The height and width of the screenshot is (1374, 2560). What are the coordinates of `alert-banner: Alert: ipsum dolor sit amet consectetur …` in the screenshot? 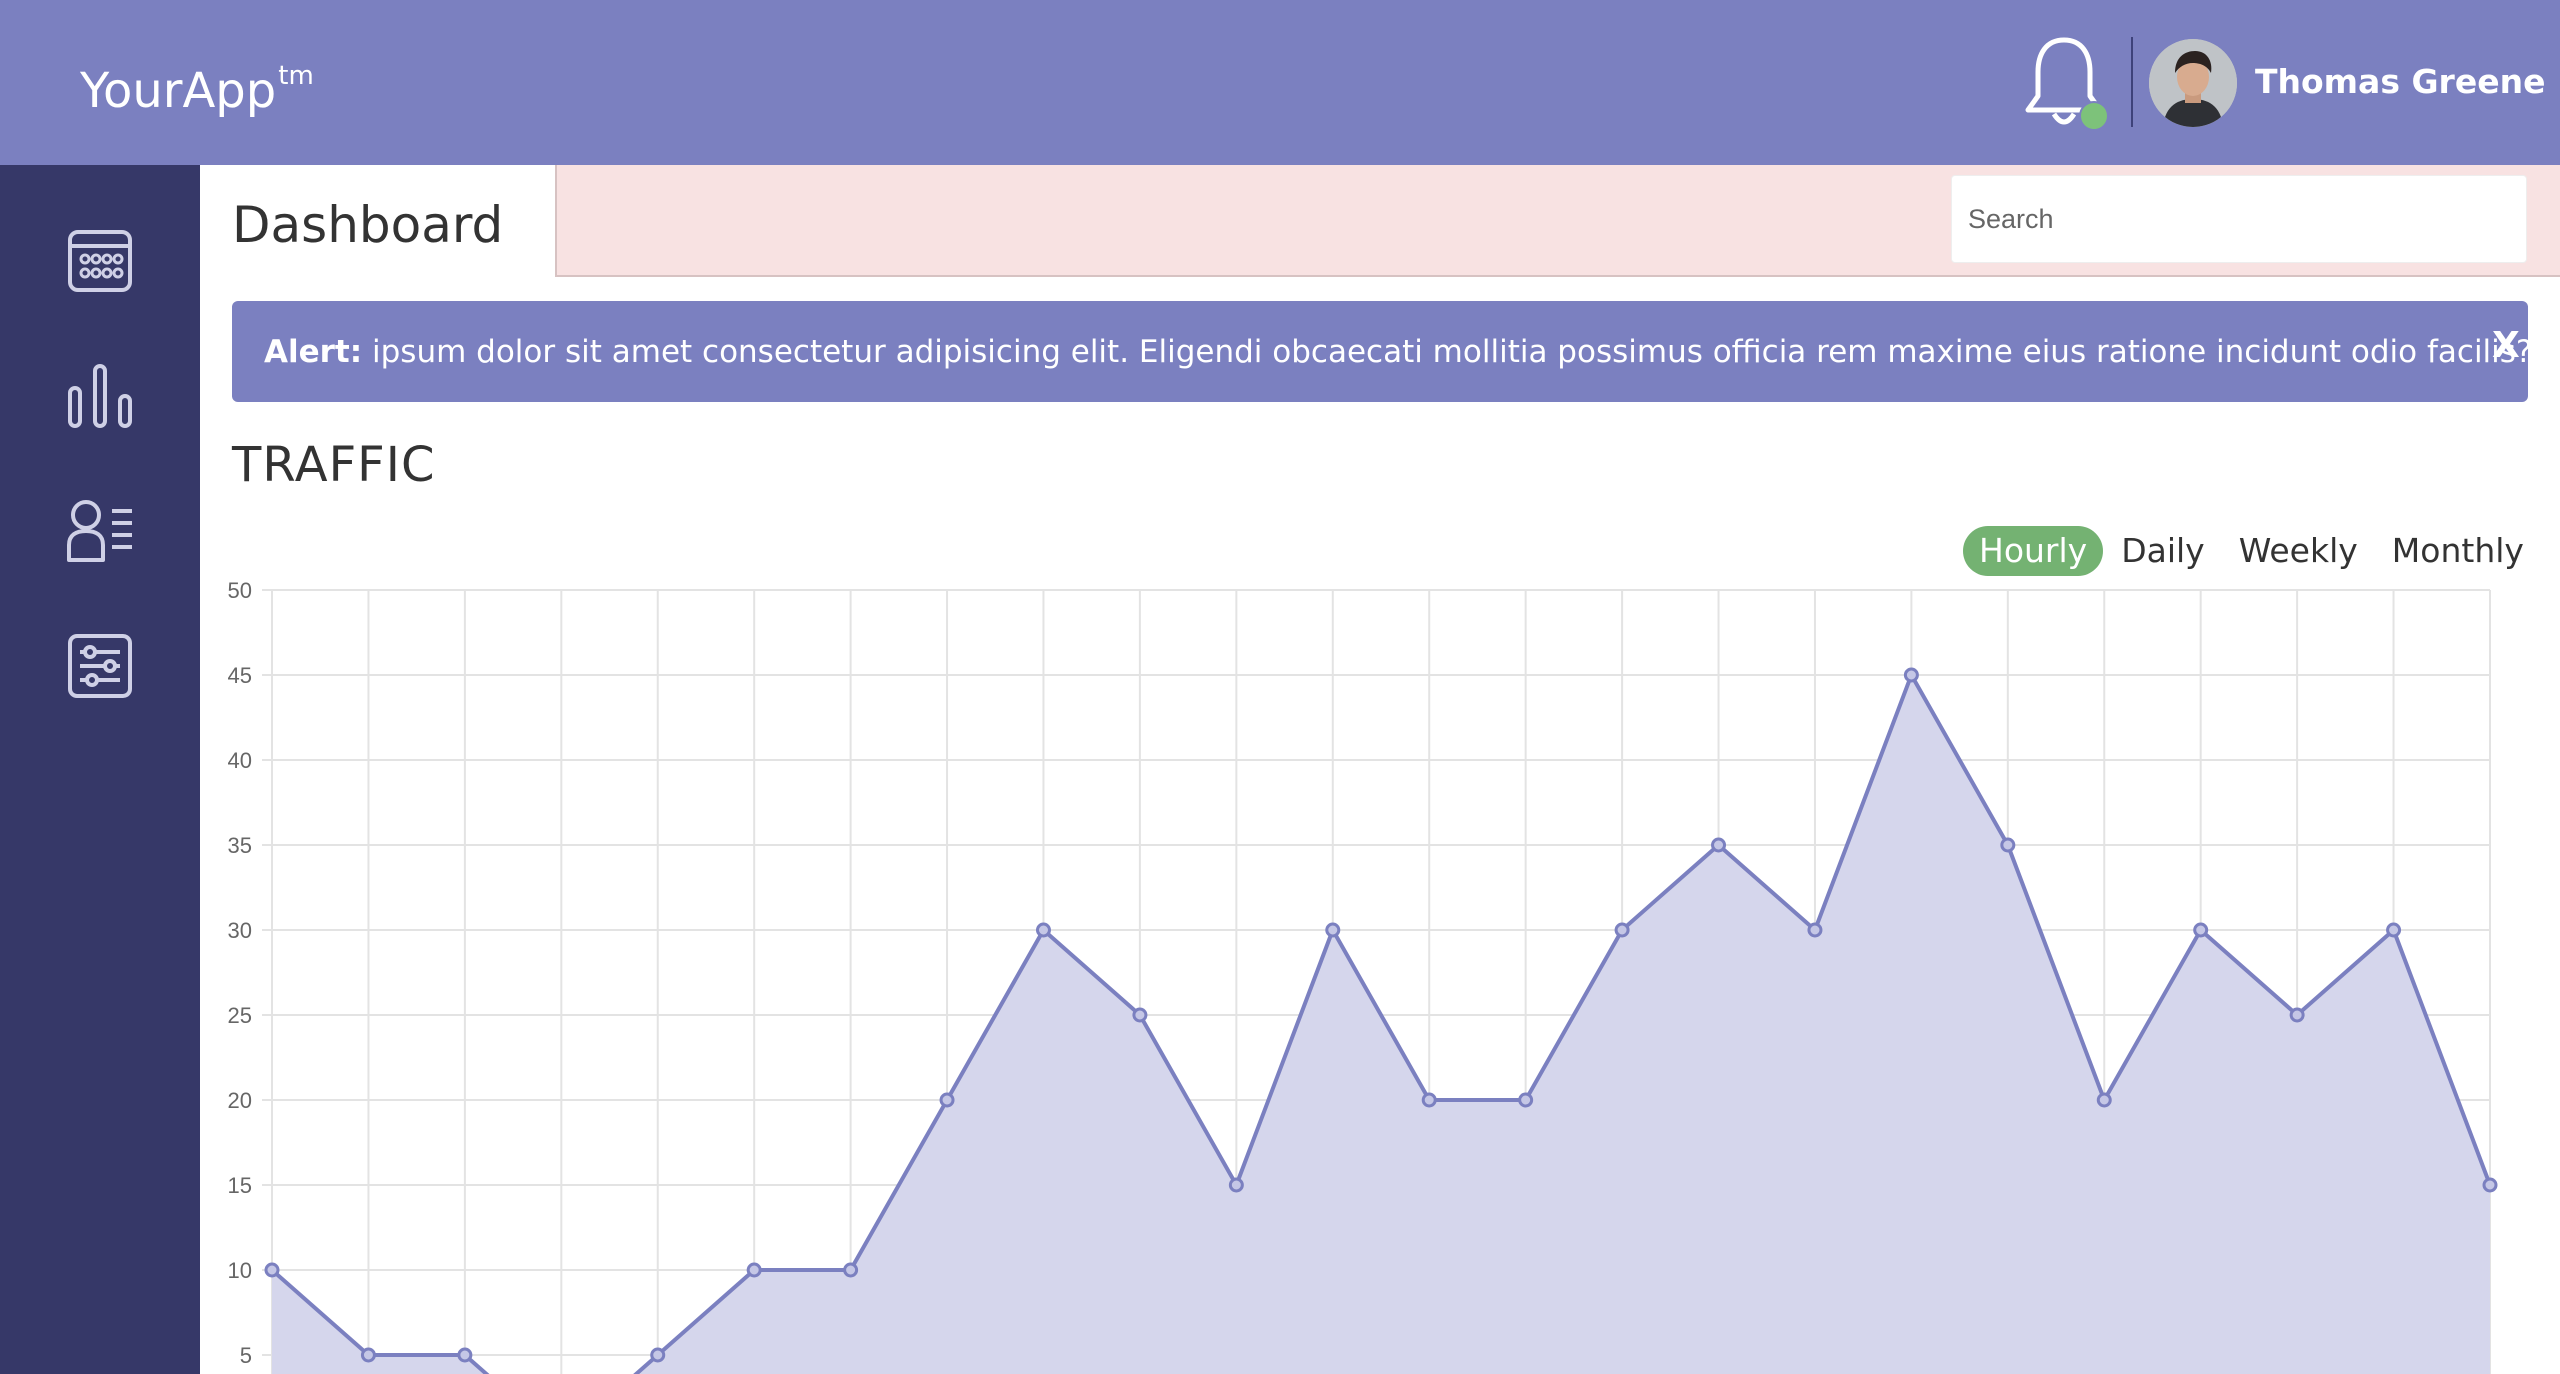 It's located at (1382, 351).